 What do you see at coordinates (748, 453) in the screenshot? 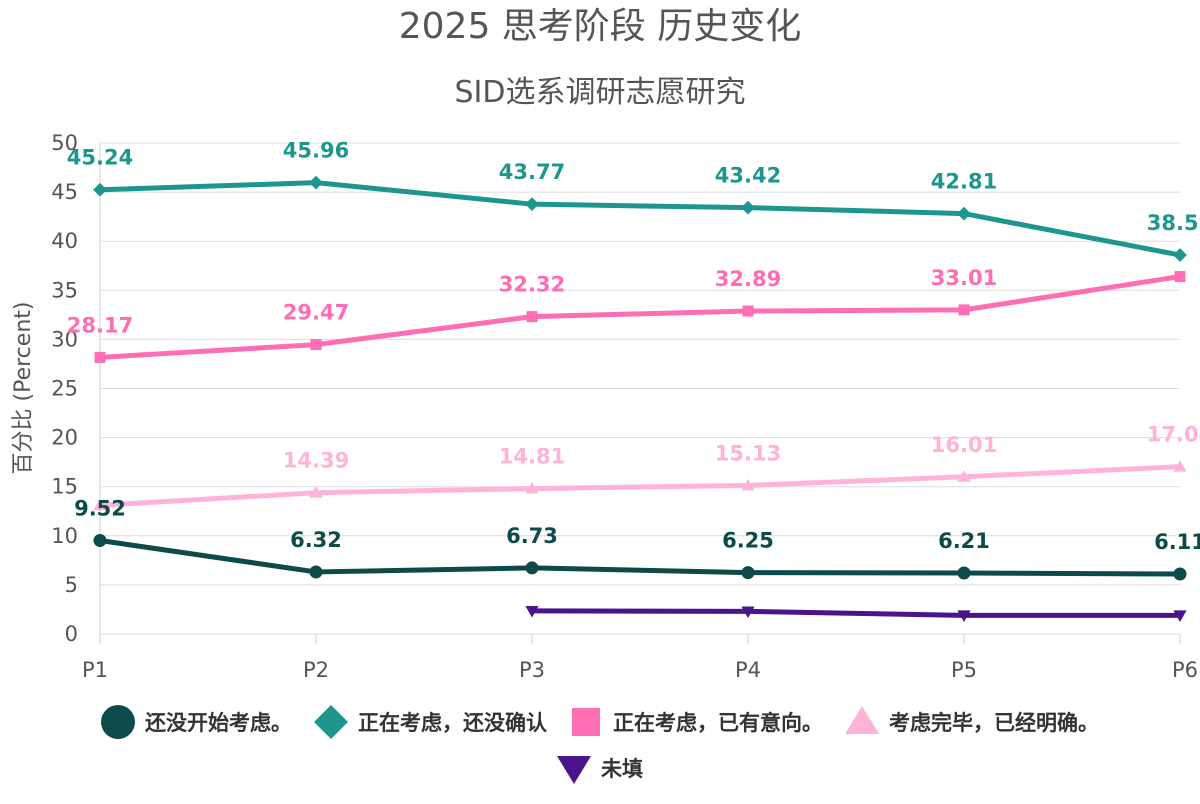
I see `data-label: 15.13` at bounding box center [748, 453].